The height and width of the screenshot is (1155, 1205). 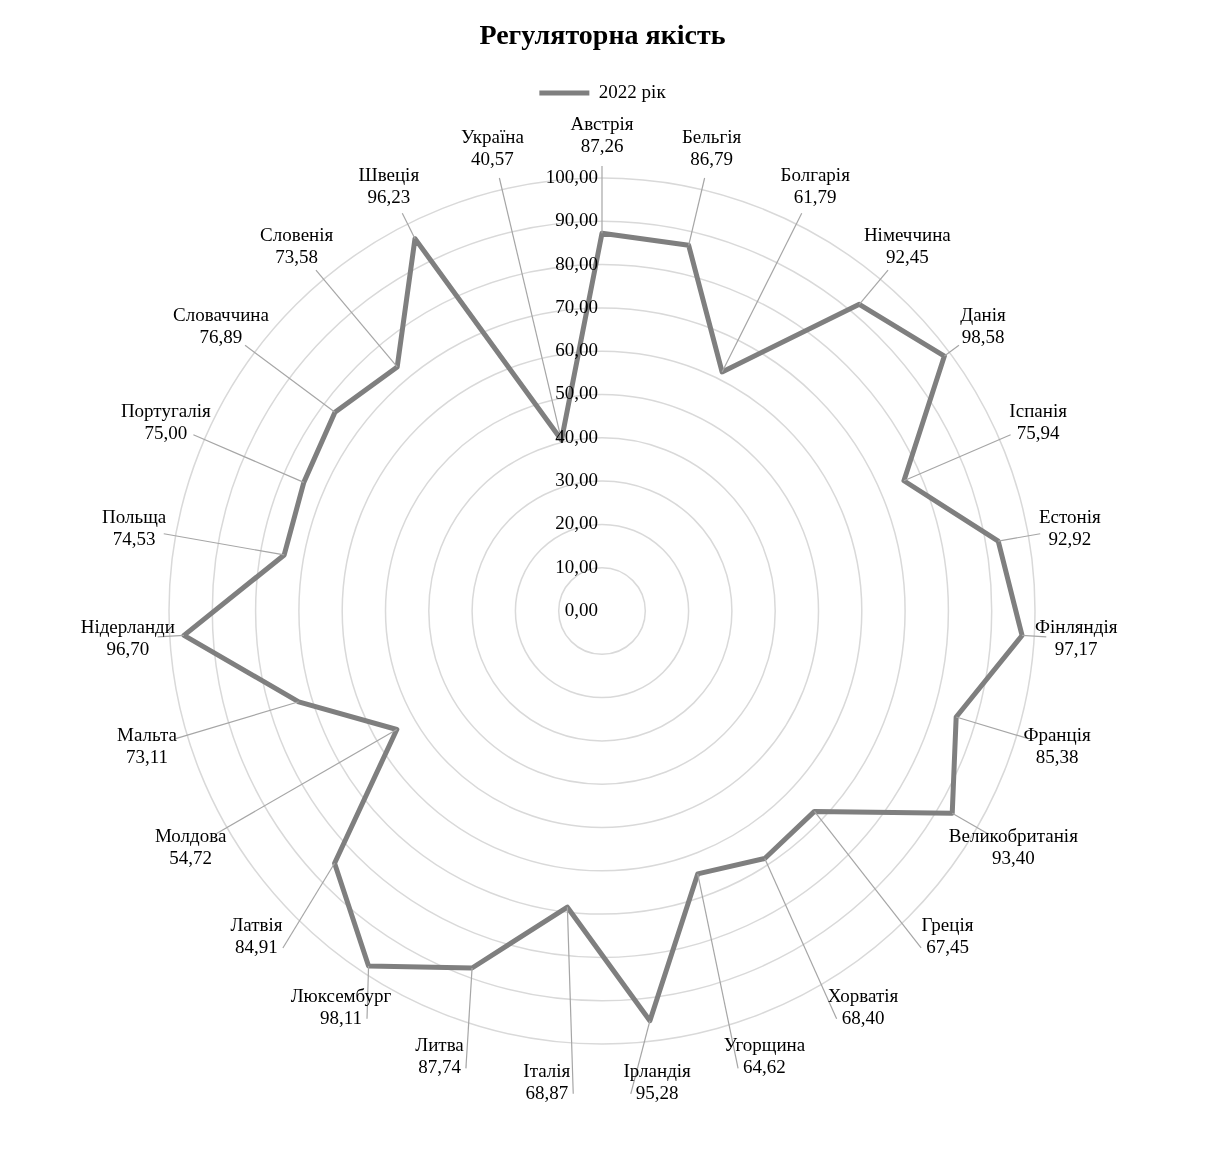 What do you see at coordinates (581, 609) in the screenshot?
I see `y-tick-label: 0,00` at bounding box center [581, 609].